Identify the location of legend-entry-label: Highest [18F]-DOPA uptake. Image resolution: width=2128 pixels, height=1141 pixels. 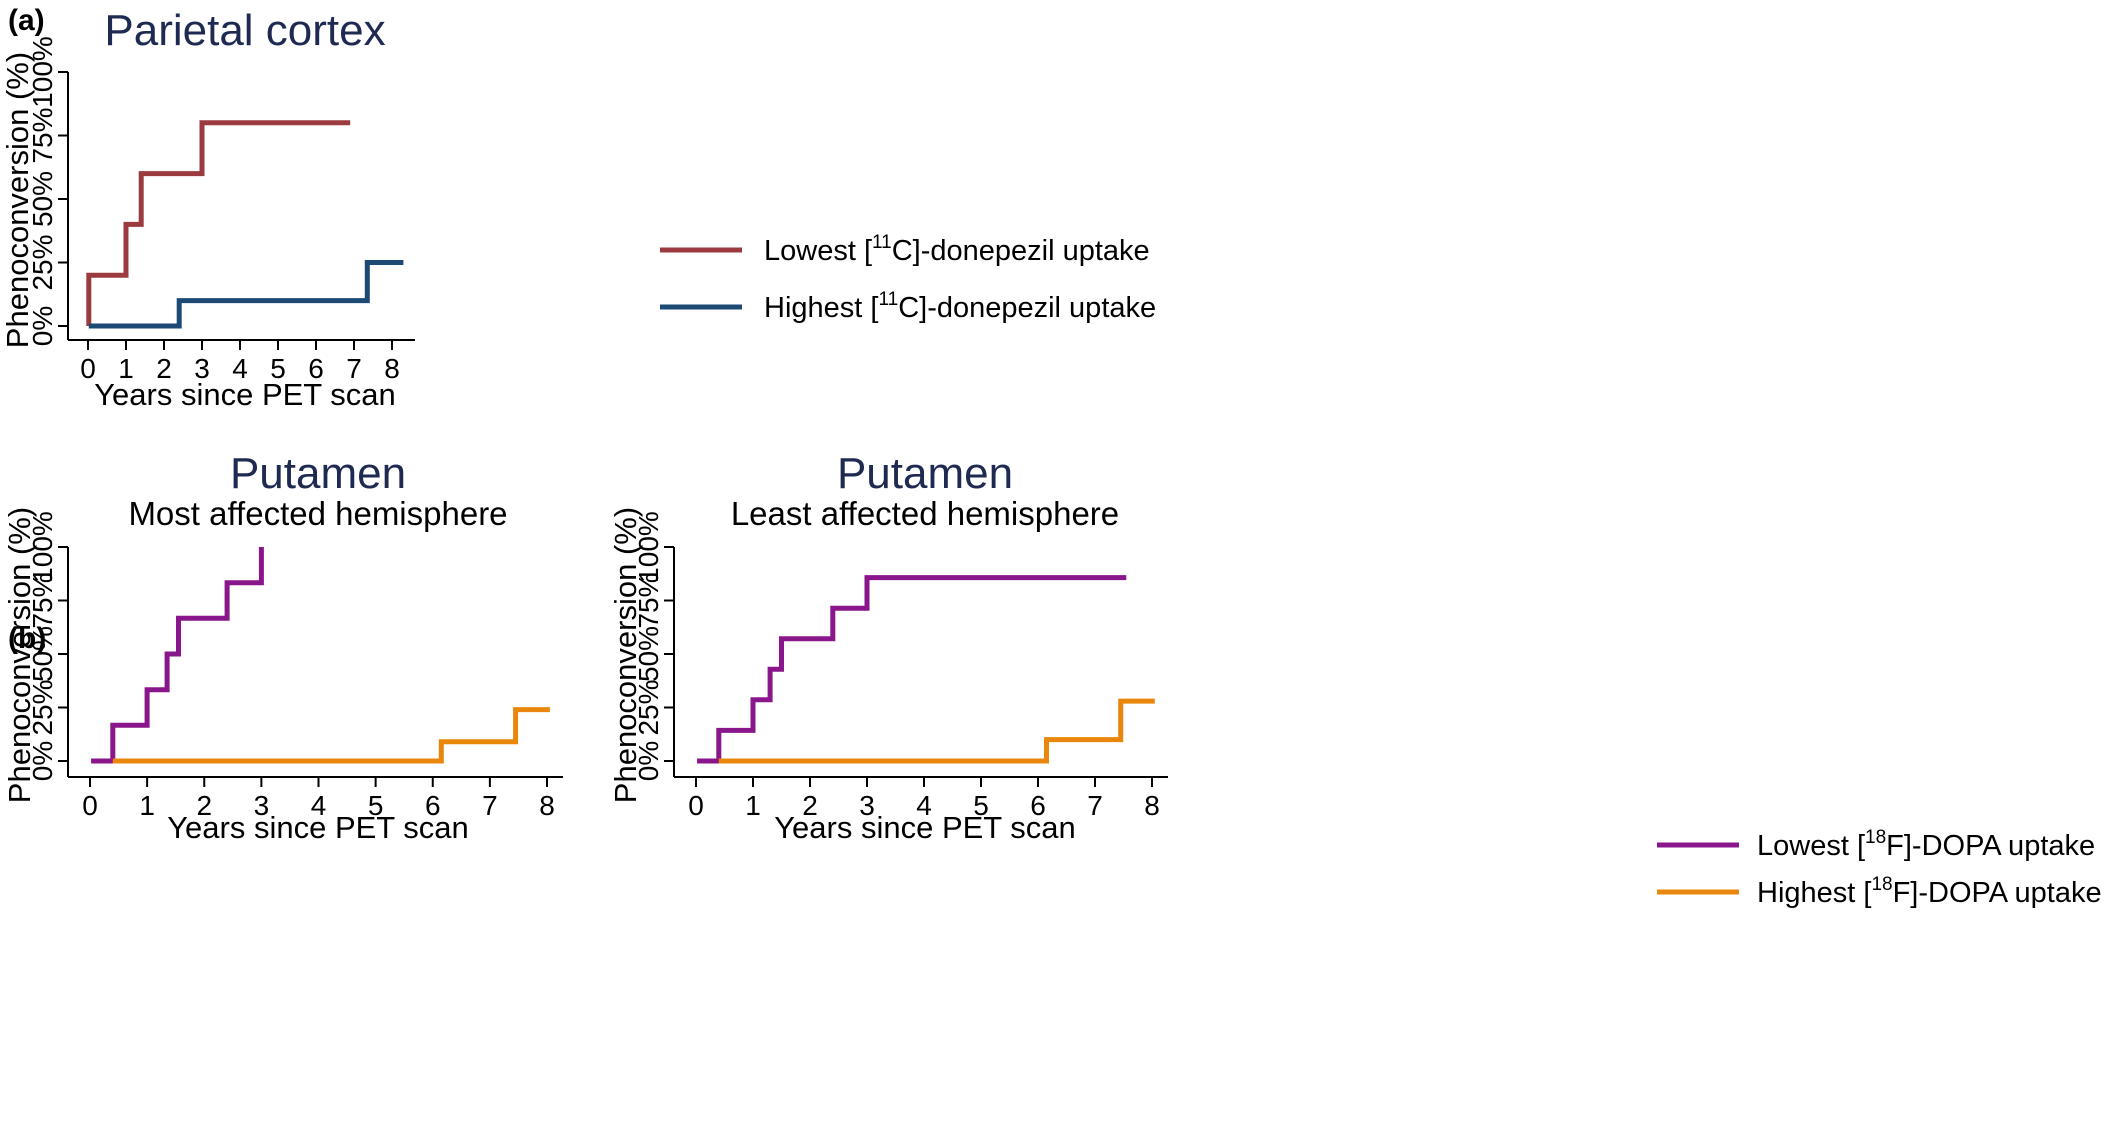
(1929, 891).